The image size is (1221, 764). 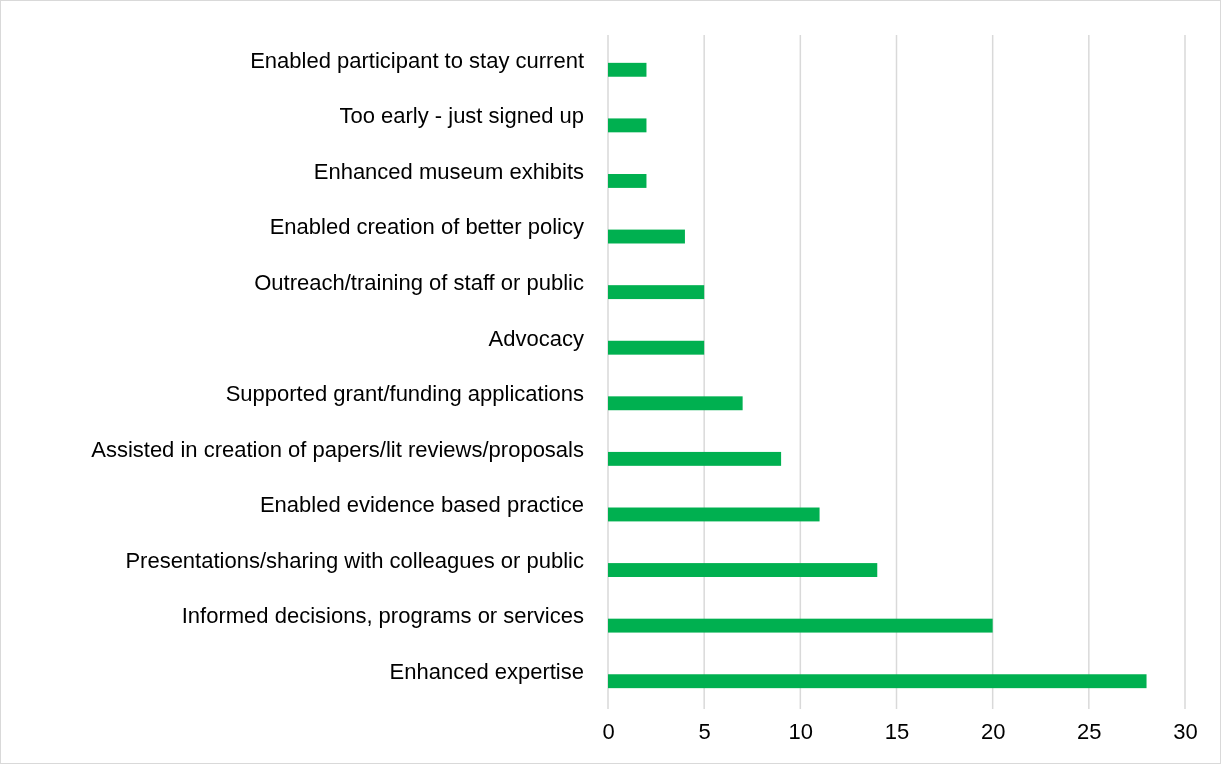 What do you see at coordinates (421, 505) in the screenshot?
I see `y-tick-label: Enabled evidence based practice` at bounding box center [421, 505].